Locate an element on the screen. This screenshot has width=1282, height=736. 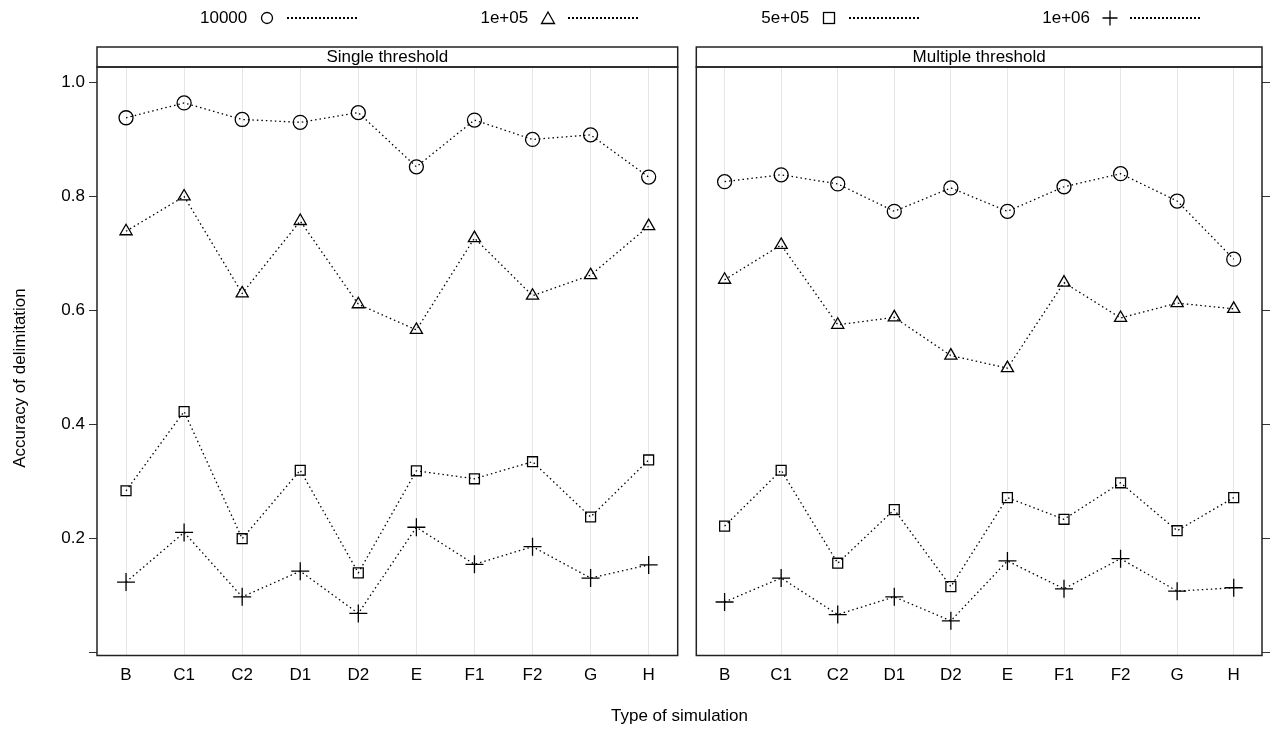
y-tick-label: 0.8 is located at coordinates (73, 196).